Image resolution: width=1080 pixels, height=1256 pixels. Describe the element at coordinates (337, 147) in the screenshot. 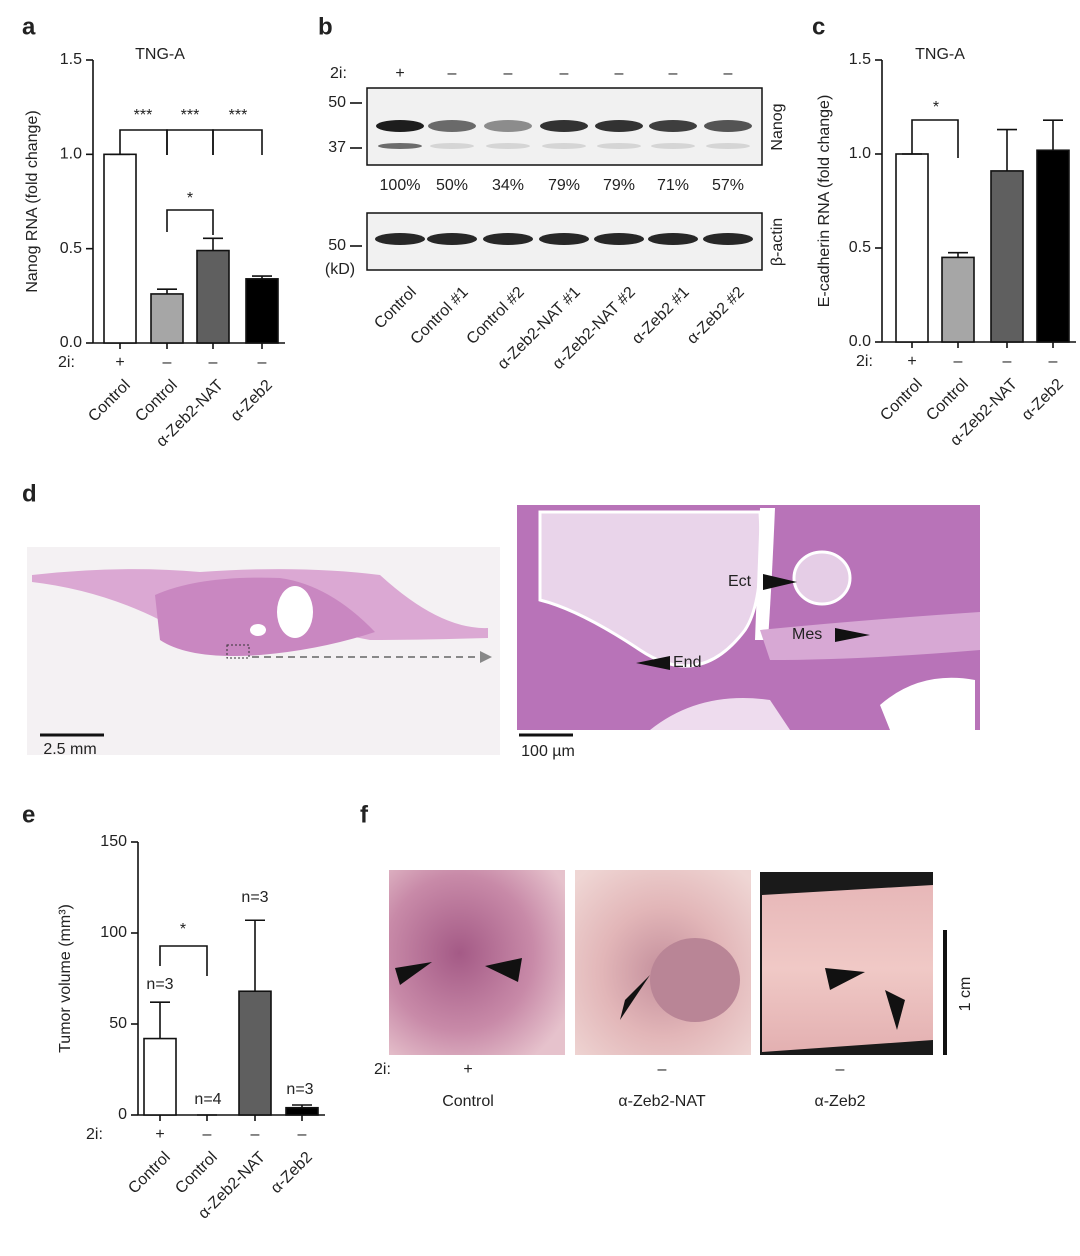

I see `marker-label: 37` at that location.